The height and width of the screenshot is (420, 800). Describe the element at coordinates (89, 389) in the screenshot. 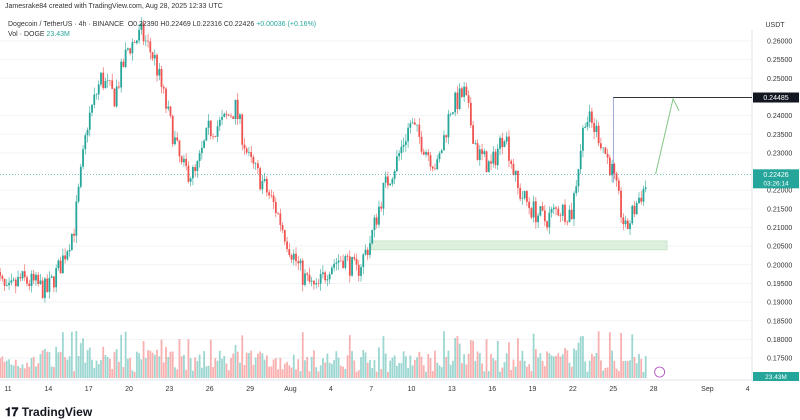

I see `x-tick-label: 17` at that location.